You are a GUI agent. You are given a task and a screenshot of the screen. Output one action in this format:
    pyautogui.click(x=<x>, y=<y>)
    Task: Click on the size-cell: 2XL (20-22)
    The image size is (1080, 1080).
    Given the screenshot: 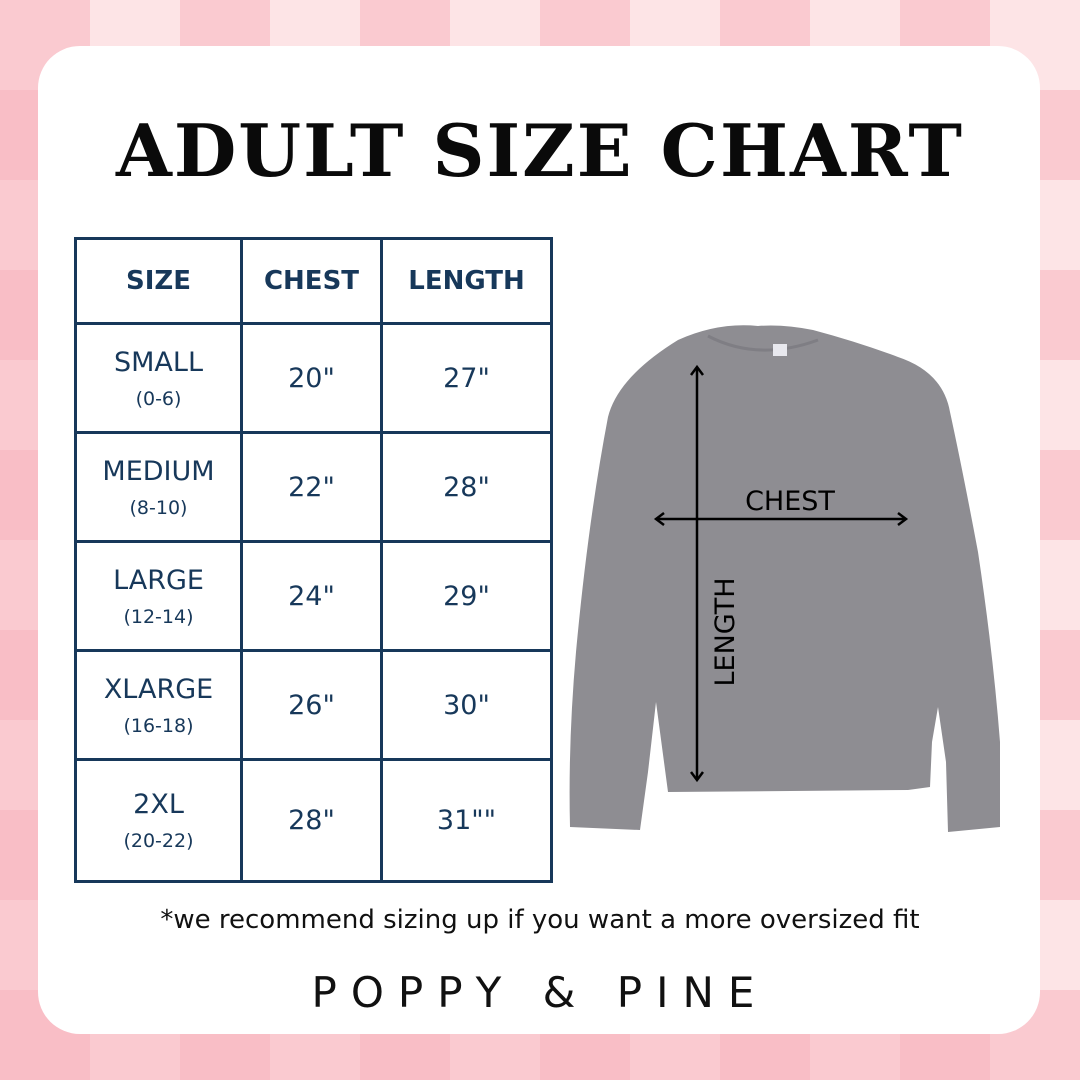 What is the action you would take?
    pyautogui.click(x=158, y=820)
    